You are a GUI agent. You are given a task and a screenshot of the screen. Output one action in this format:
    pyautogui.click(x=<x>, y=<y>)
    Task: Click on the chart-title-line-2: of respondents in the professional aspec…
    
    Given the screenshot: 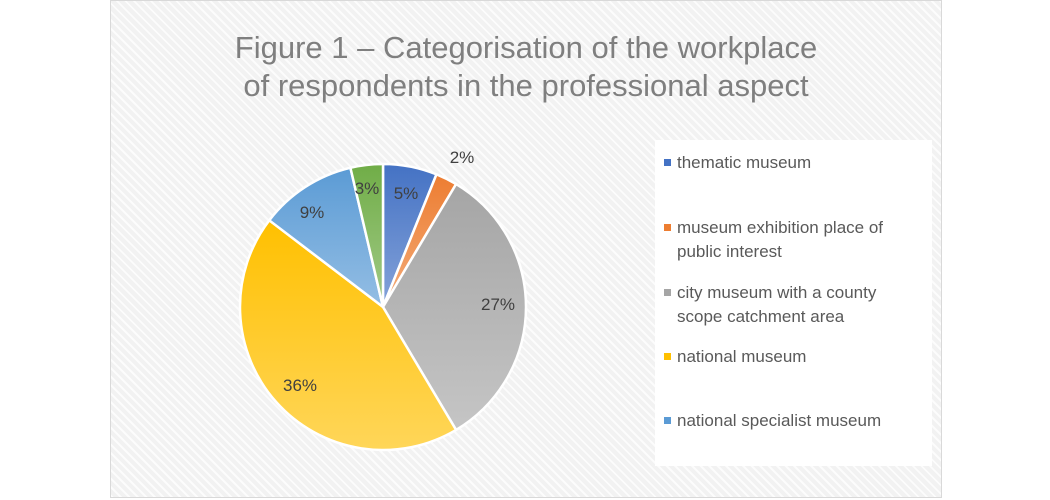 What is the action you would take?
    pyautogui.click(x=526, y=85)
    